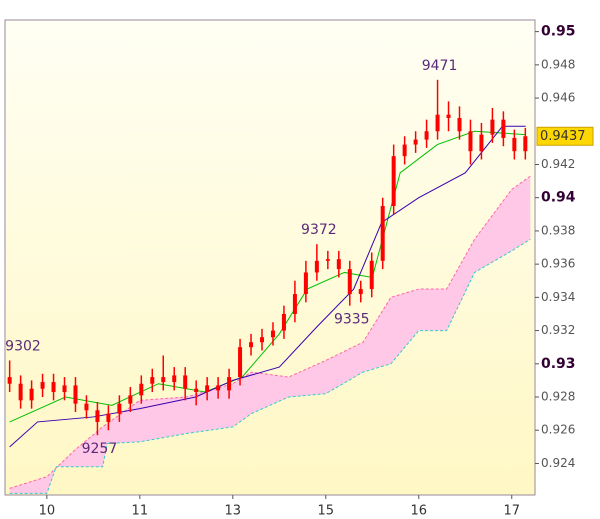  Describe the element at coordinates (558, 430) in the screenshot. I see `y-tick-label: 0.926` at that location.